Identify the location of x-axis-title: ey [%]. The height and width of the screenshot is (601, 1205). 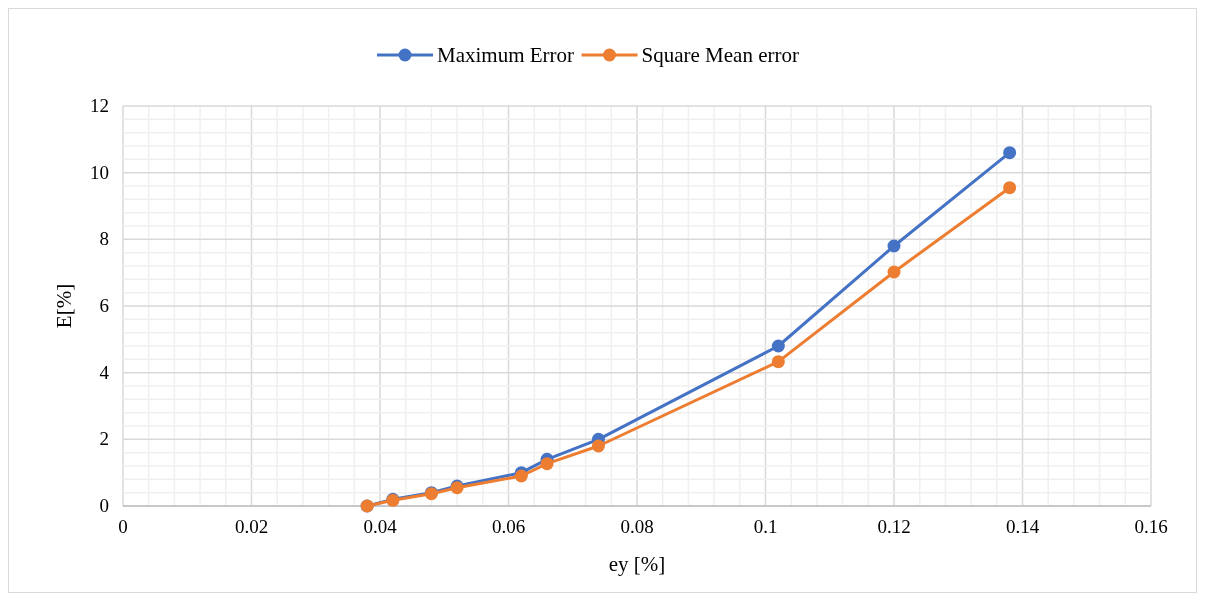
(637, 564).